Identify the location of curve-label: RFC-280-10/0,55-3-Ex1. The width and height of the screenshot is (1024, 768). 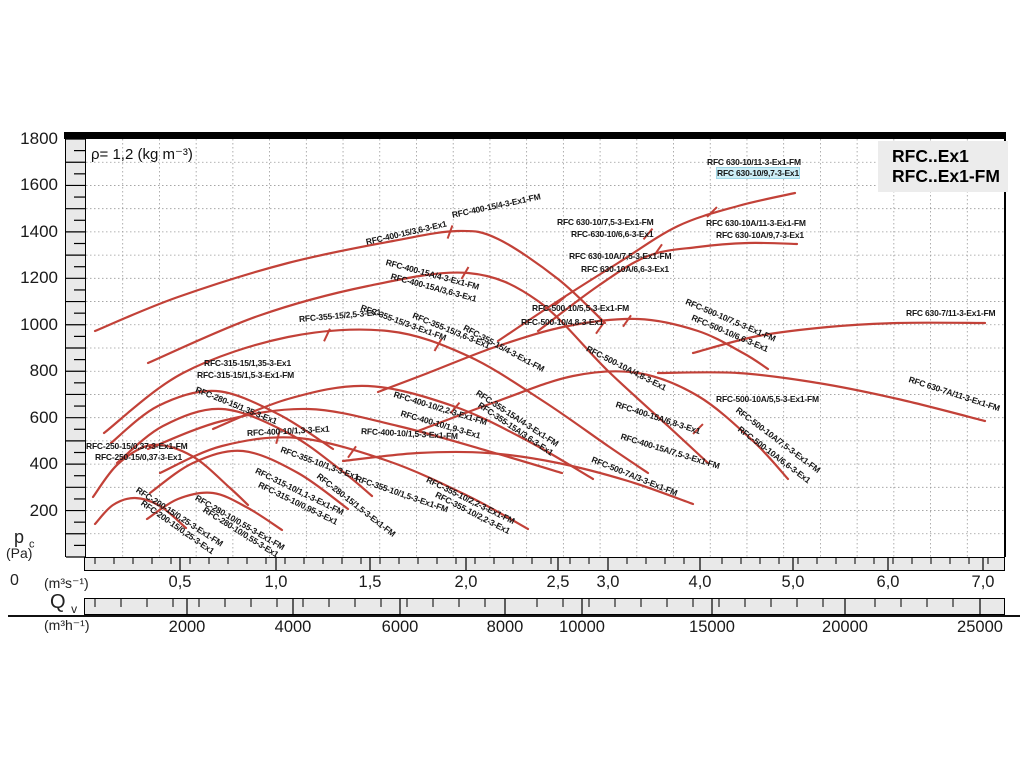
(241, 532).